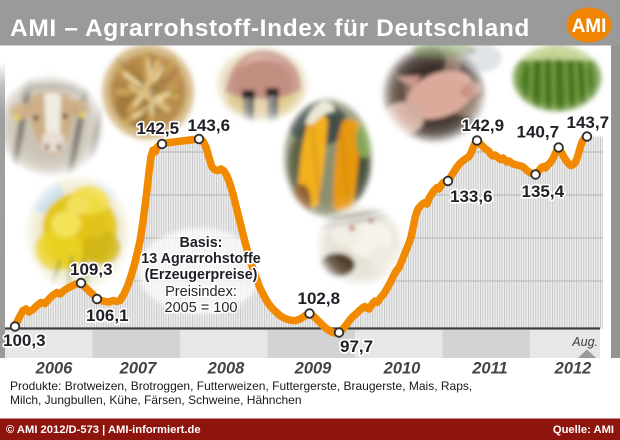 The width and height of the screenshot is (620, 440). Describe the element at coordinates (107, 315) in the screenshot. I see `svg-text: 106,1` at that location.